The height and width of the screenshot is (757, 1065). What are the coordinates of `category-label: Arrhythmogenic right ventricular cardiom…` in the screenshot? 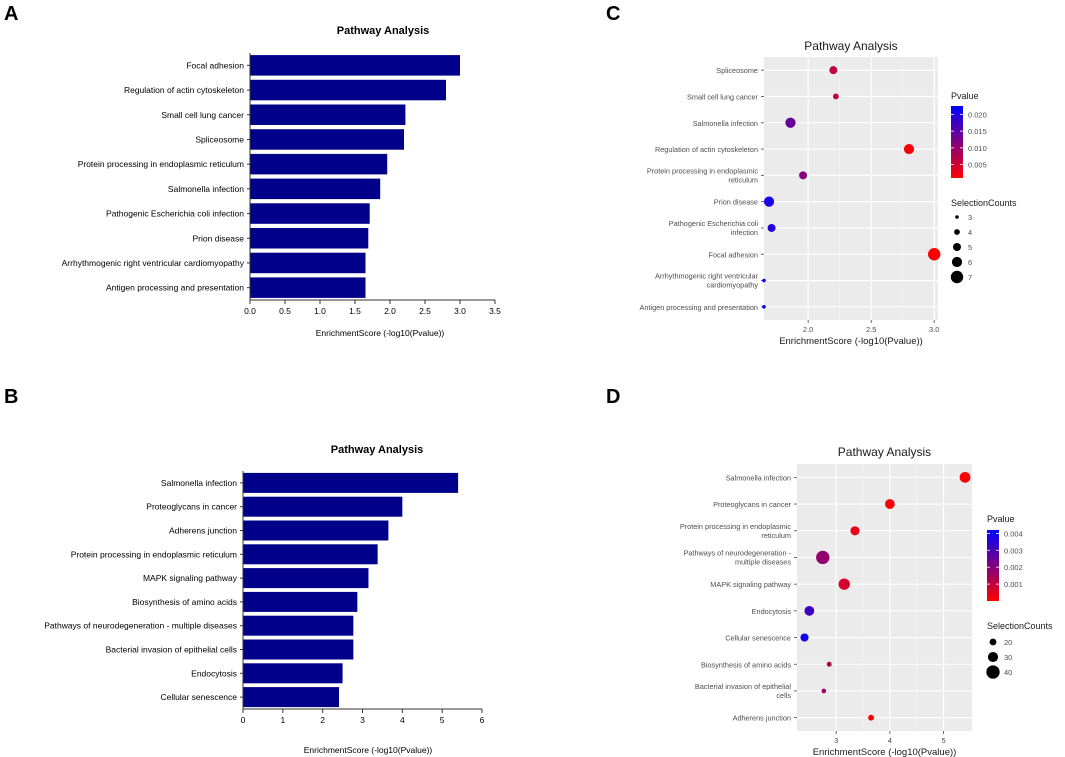 It's located at (153, 263).